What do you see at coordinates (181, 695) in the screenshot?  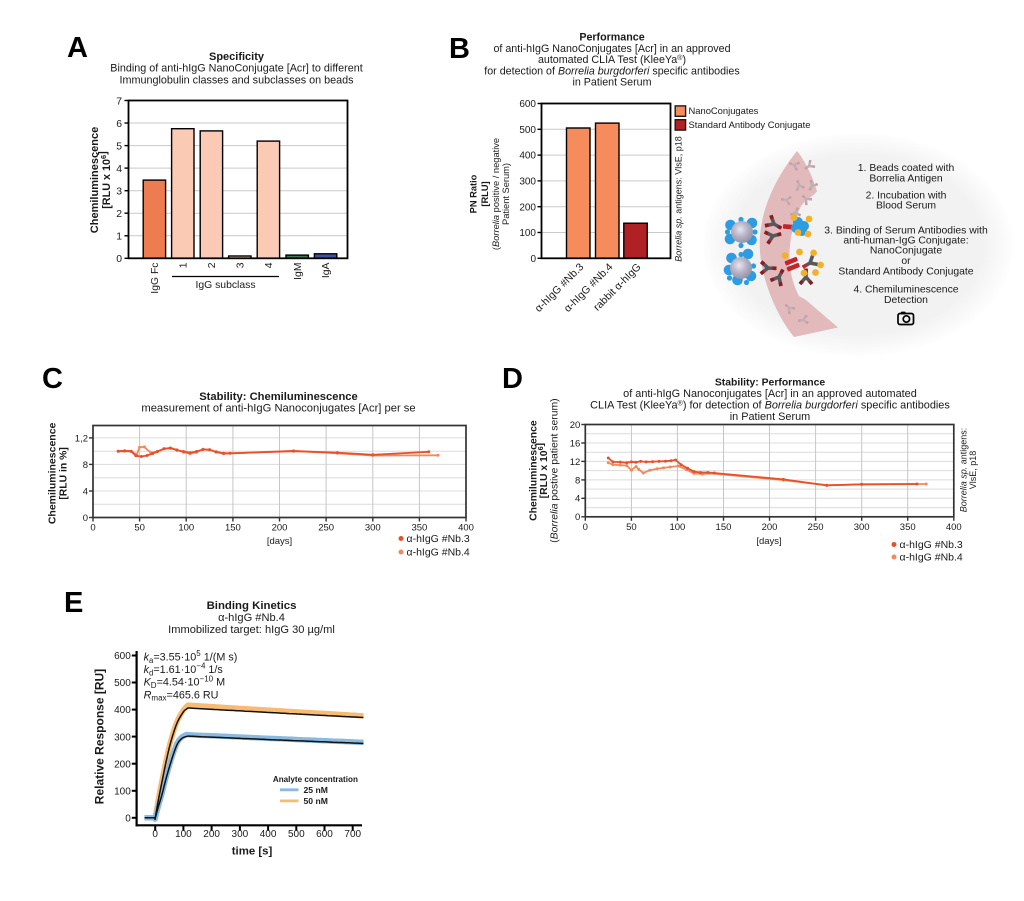 I see `svg-text: Rmax=465.6 RU` at bounding box center [181, 695].